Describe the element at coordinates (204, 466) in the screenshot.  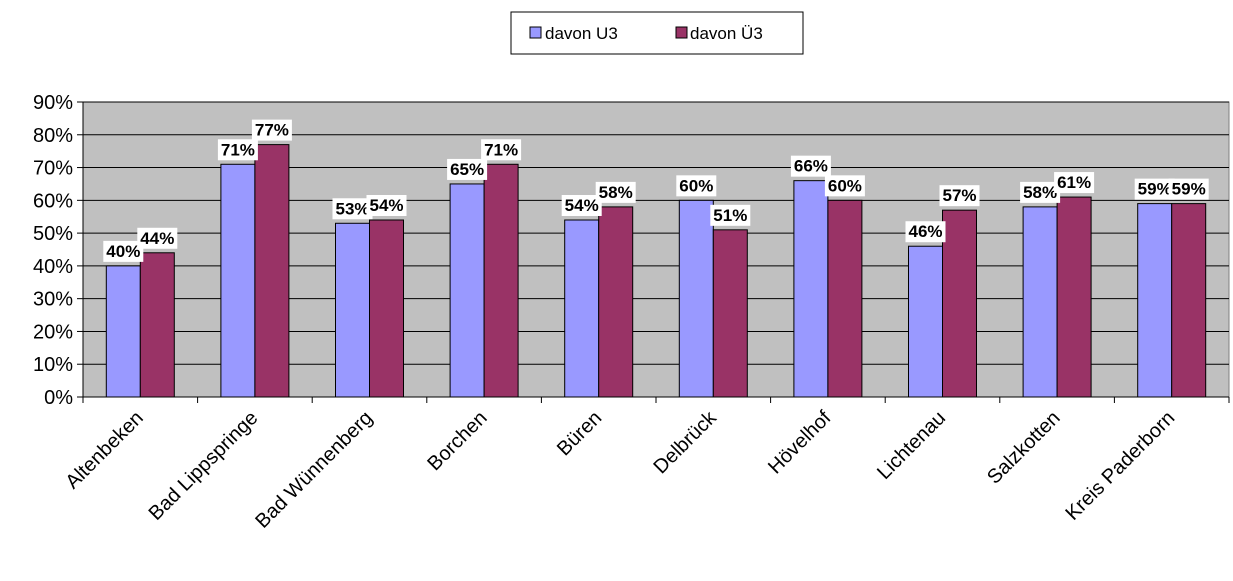
I see `x-label-bad-lippspringe: Bad Lippspringe` at that location.